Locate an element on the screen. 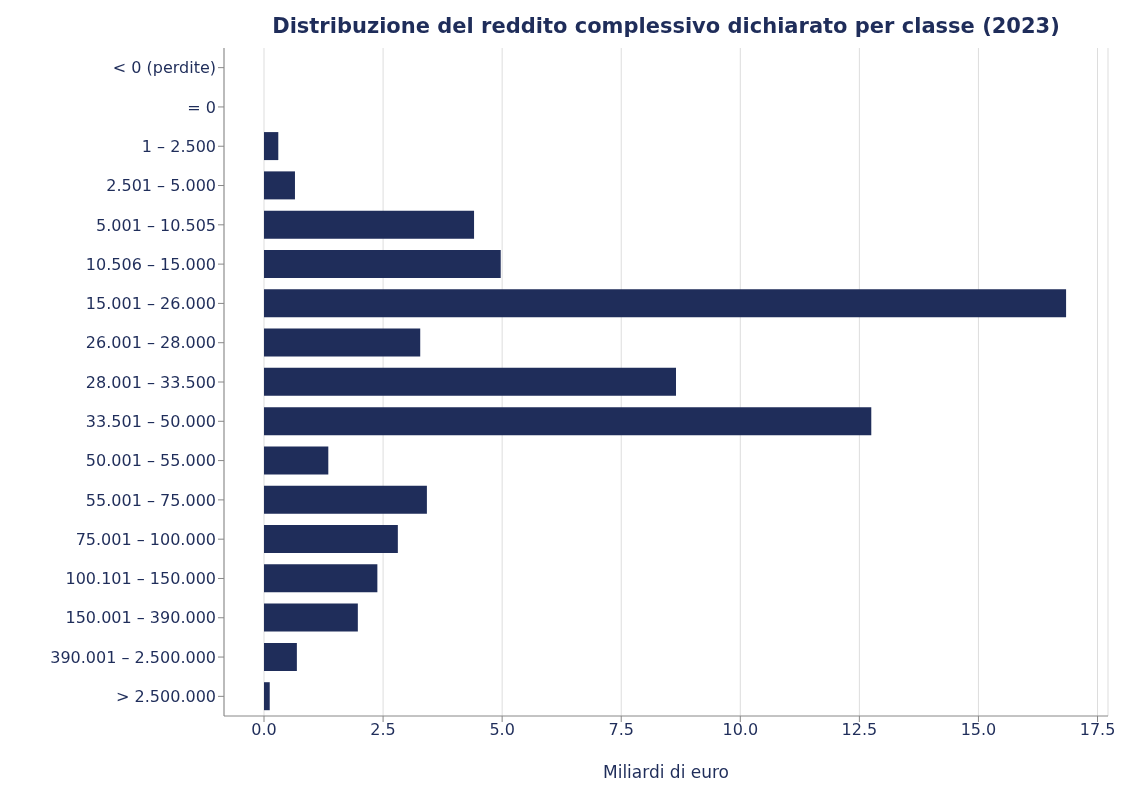 Image resolution: width=1132 pixels, height=794 pixels. y-tick-label: 1 – 2.500 is located at coordinates (178, 146).